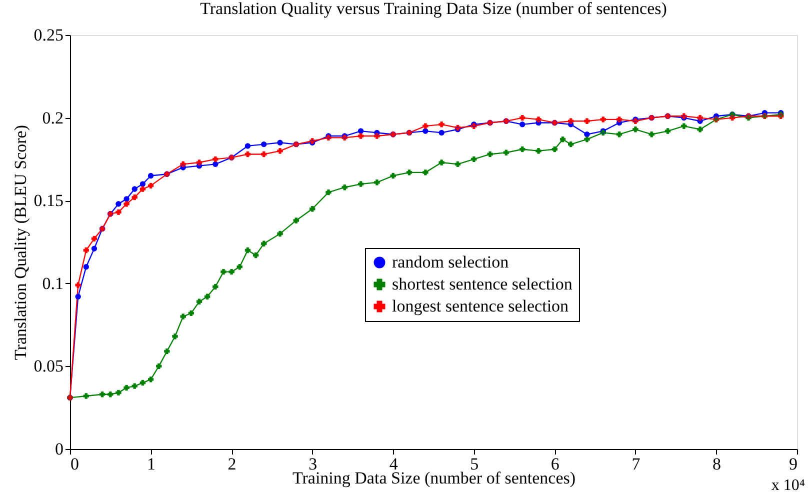  I want to click on chart-title: Translation Quality versus Training Data Size (number of sentences), so click(433, 9).